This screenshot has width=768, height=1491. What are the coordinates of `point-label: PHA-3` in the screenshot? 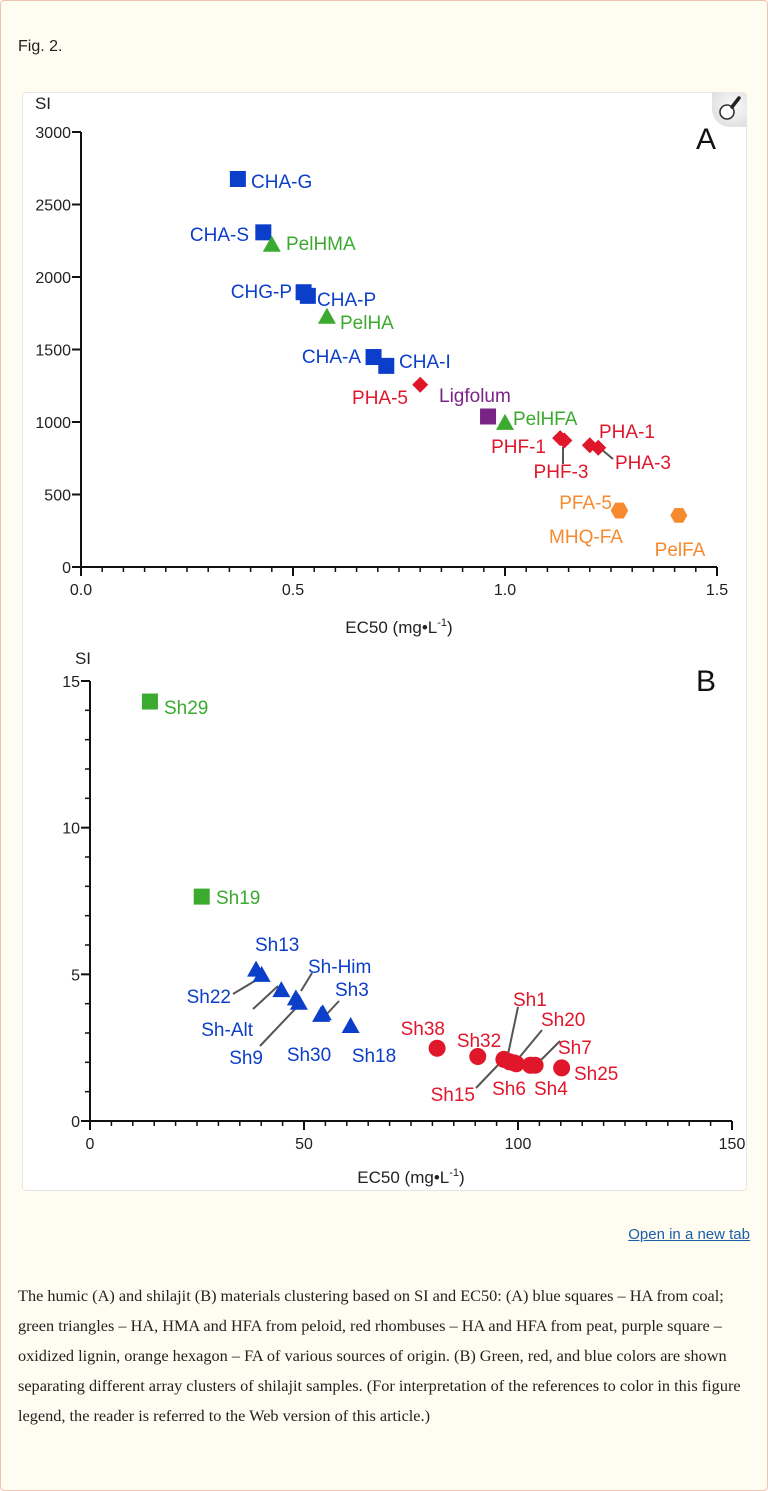 It's located at (643, 463).